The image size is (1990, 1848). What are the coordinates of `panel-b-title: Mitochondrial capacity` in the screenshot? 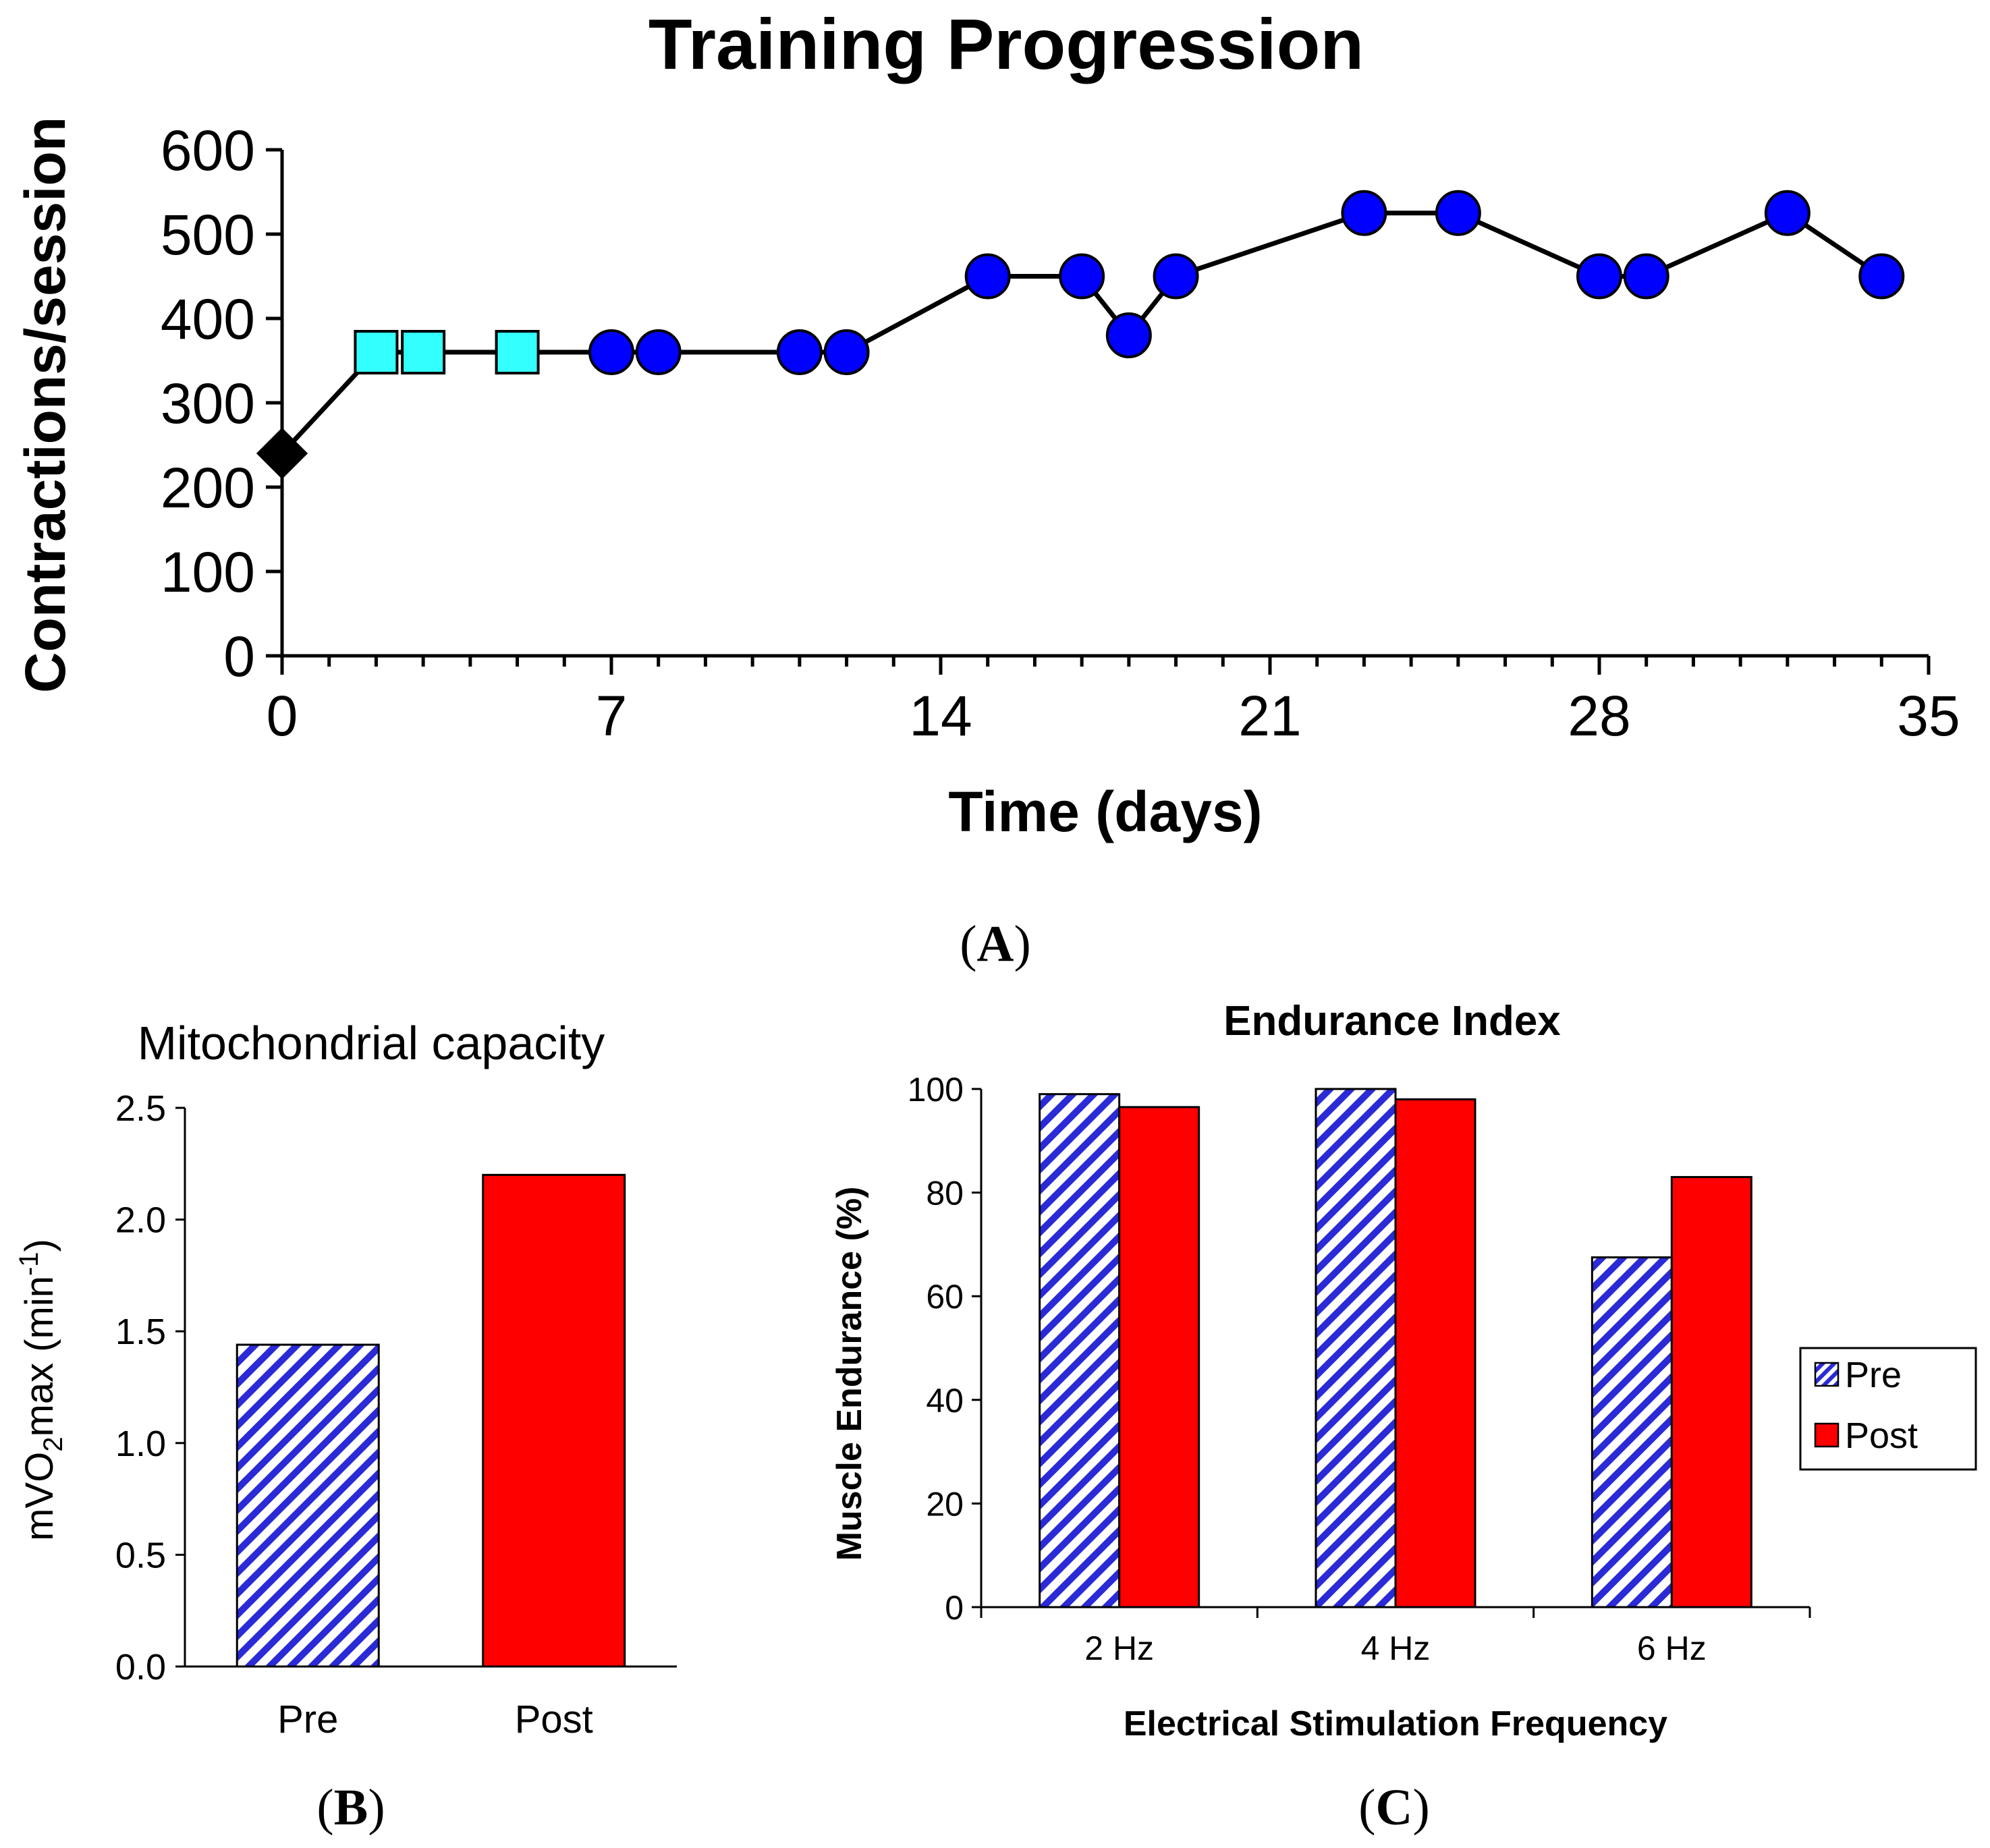 It's located at (371, 1043).